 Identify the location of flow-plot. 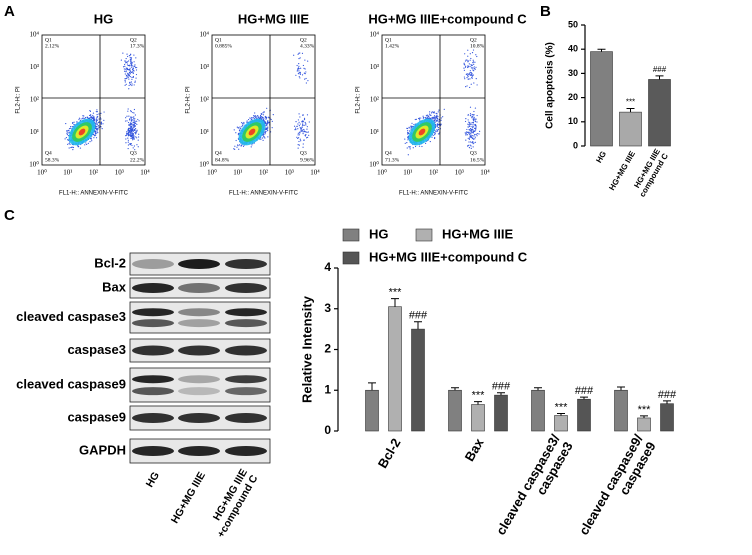
(442, 102).